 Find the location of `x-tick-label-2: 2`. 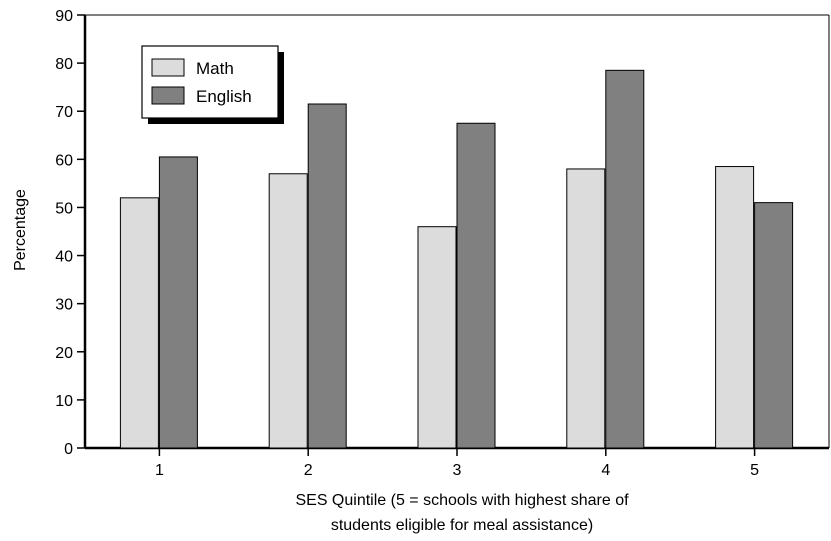

x-tick-label-2: 2 is located at coordinates (308, 470).